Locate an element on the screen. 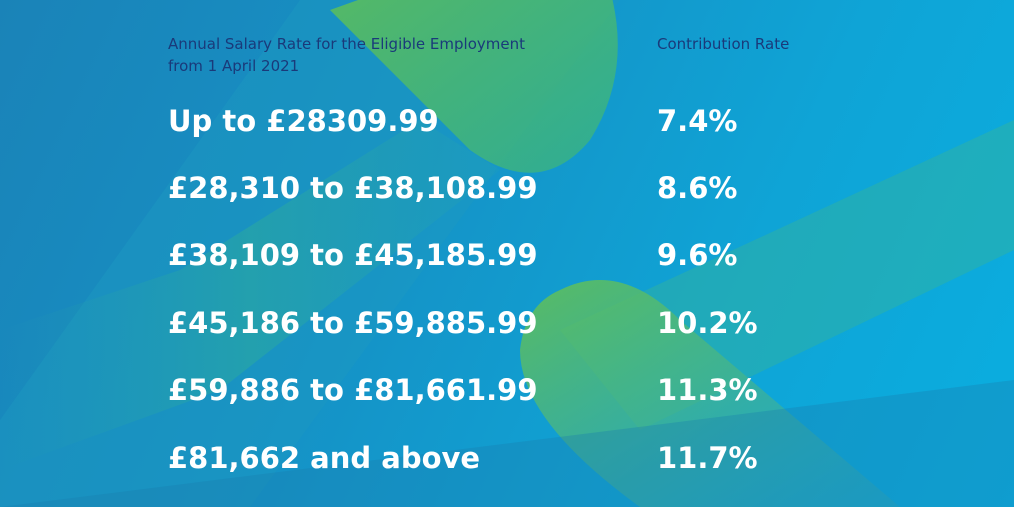 The image size is (1014, 507). salary-band-4: £45,186 to £59,885.99 is located at coordinates (353, 323).